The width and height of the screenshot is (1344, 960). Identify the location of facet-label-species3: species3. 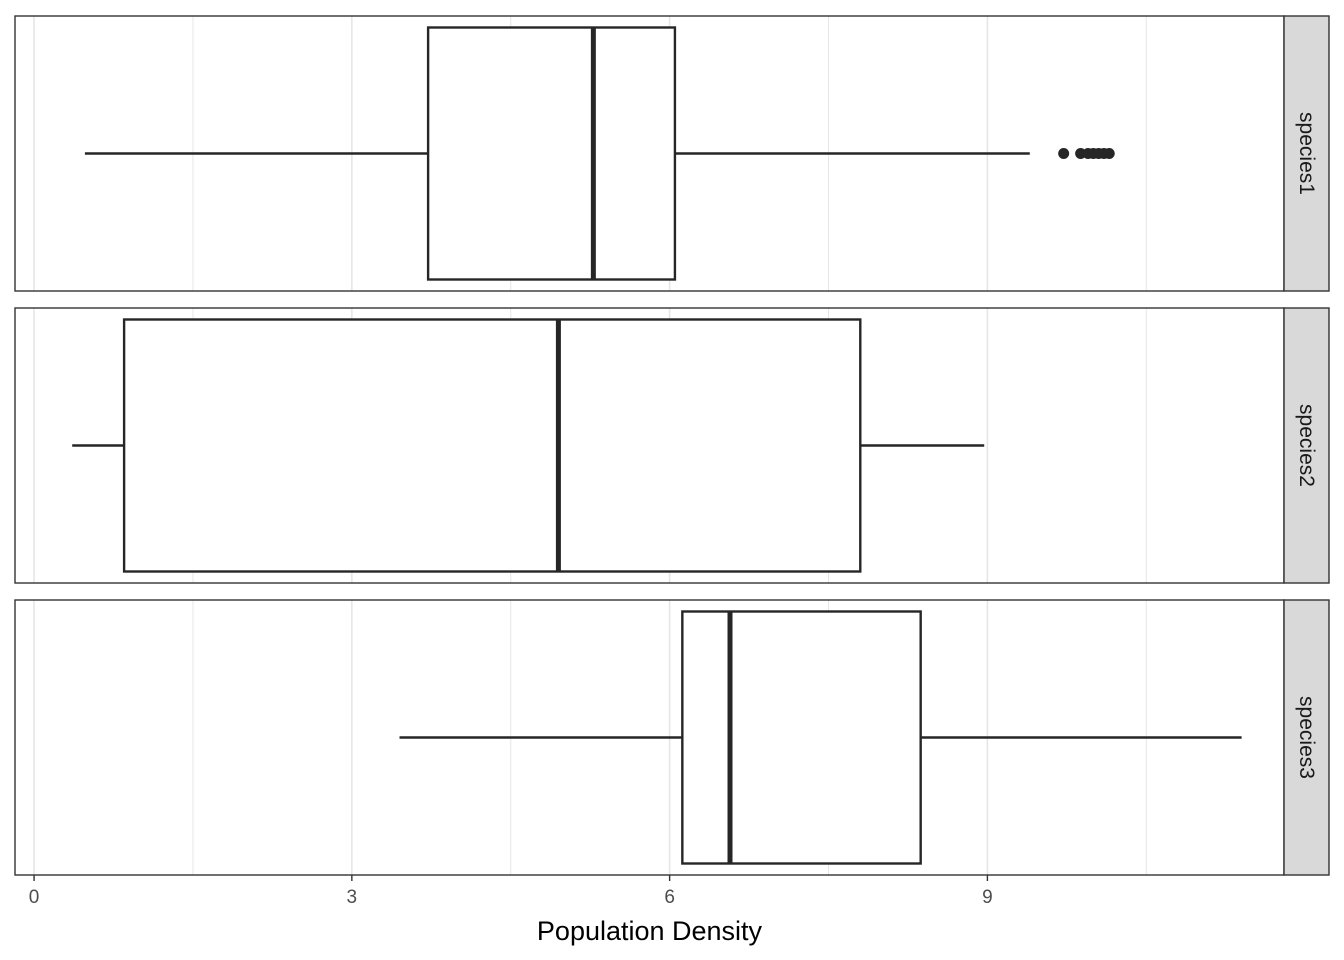
(1306, 737).